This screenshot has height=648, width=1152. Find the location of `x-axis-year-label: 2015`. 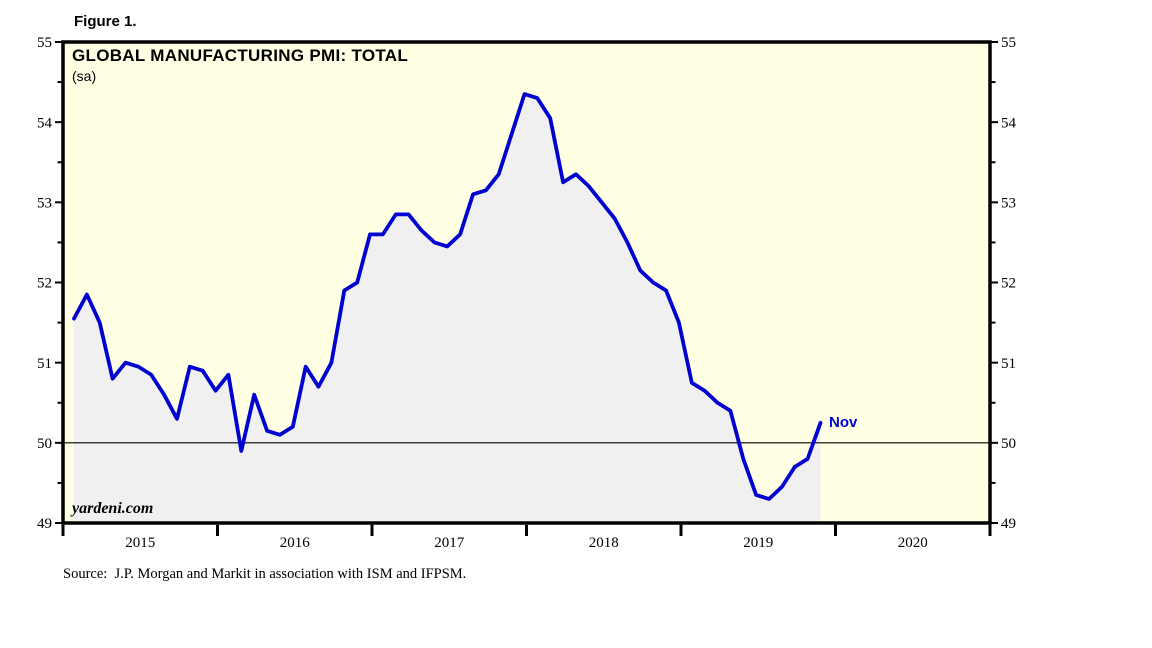

x-axis-year-label: 2015 is located at coordinates (140, 543).